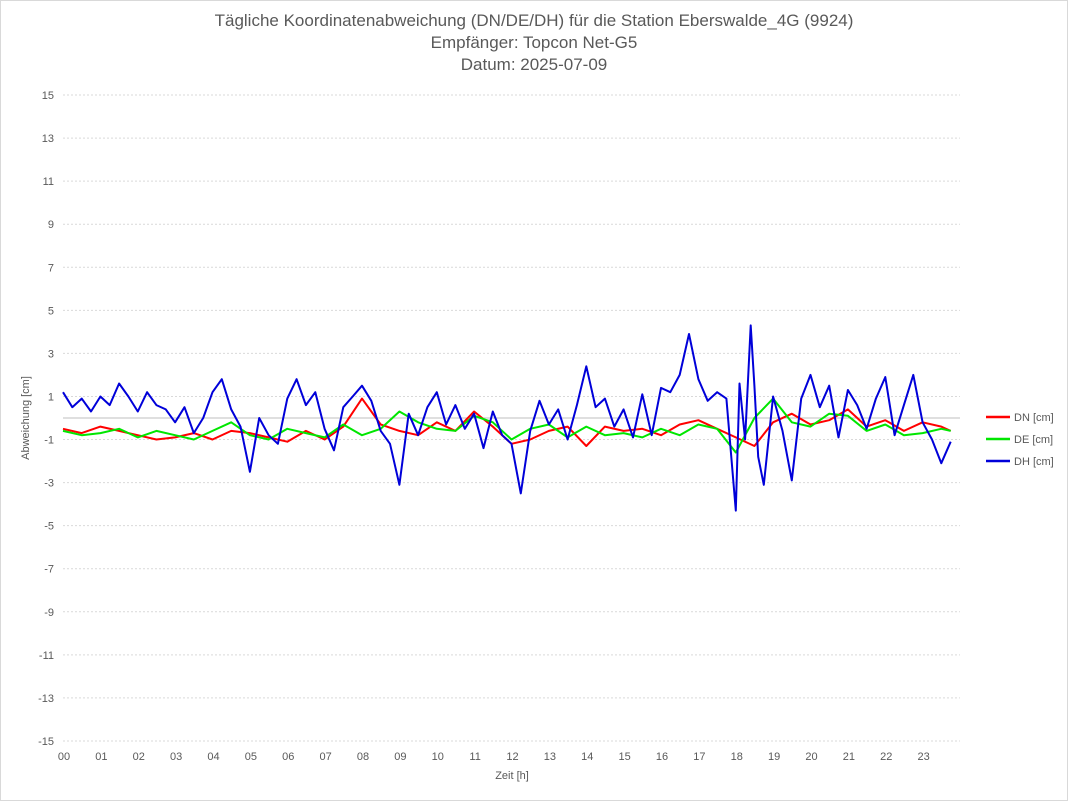 Image resolution: width=1068 pixels, height=801 pixels. Describe the element at coordinates (64, 757) in the screenshot. I see `x-tick-label: 00` at that location.